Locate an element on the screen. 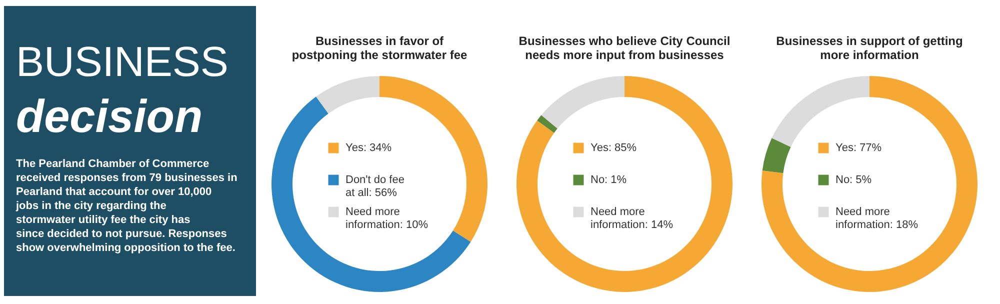 This screenshot has height=304, width=1000. chart-title: Businesses in support of getting more information is located at coordinates (869, 48).